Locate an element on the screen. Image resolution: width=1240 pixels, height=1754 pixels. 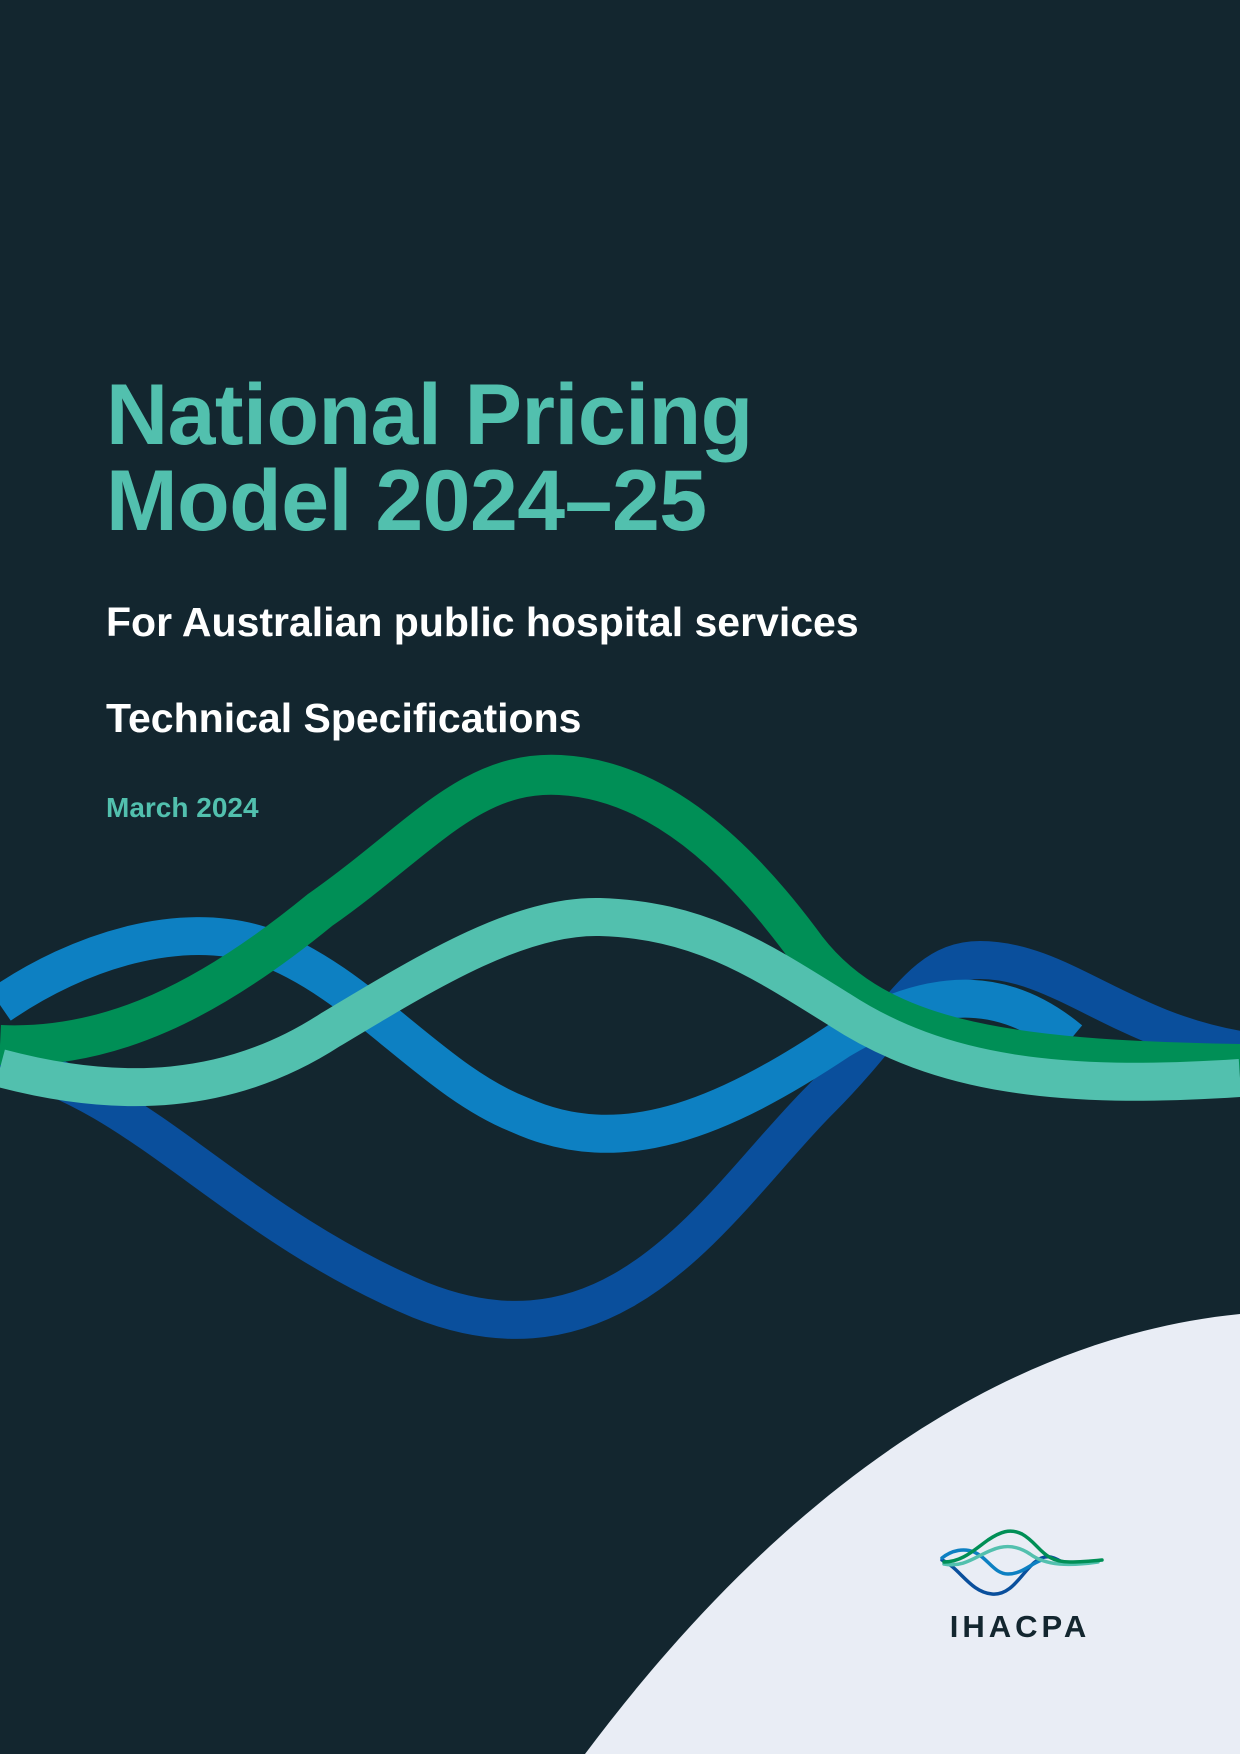
subtitle: For Australian public hospital services is located at coordinates (482, 622).